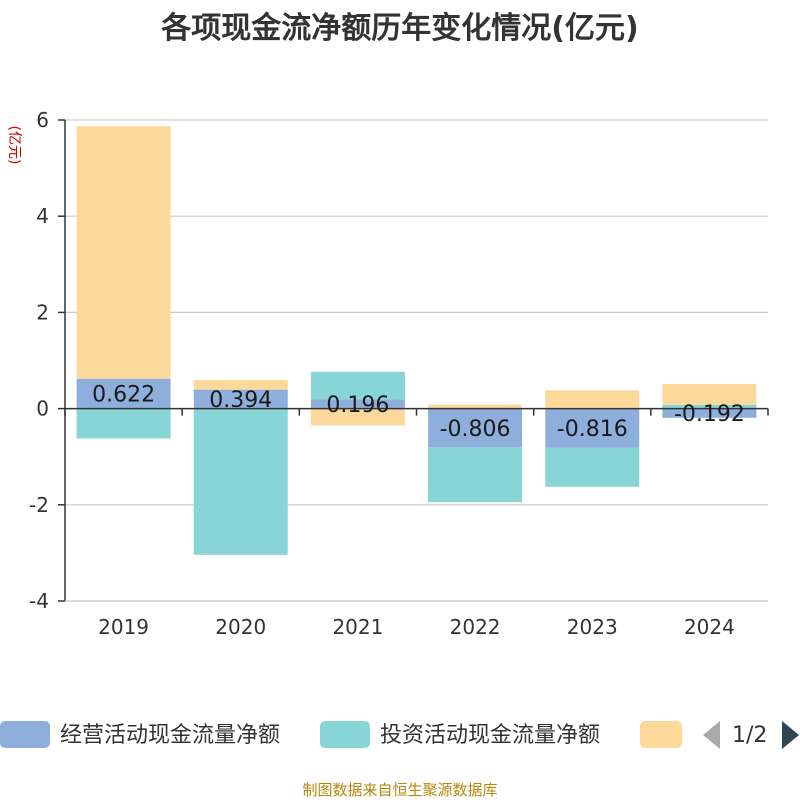 The height and width of the screenshot is (800, 800). Describe the element at coordinates (399, 790) in the screenshot. I see `data-source-note: 制图数据来自恒生聚源数据库` at that location.